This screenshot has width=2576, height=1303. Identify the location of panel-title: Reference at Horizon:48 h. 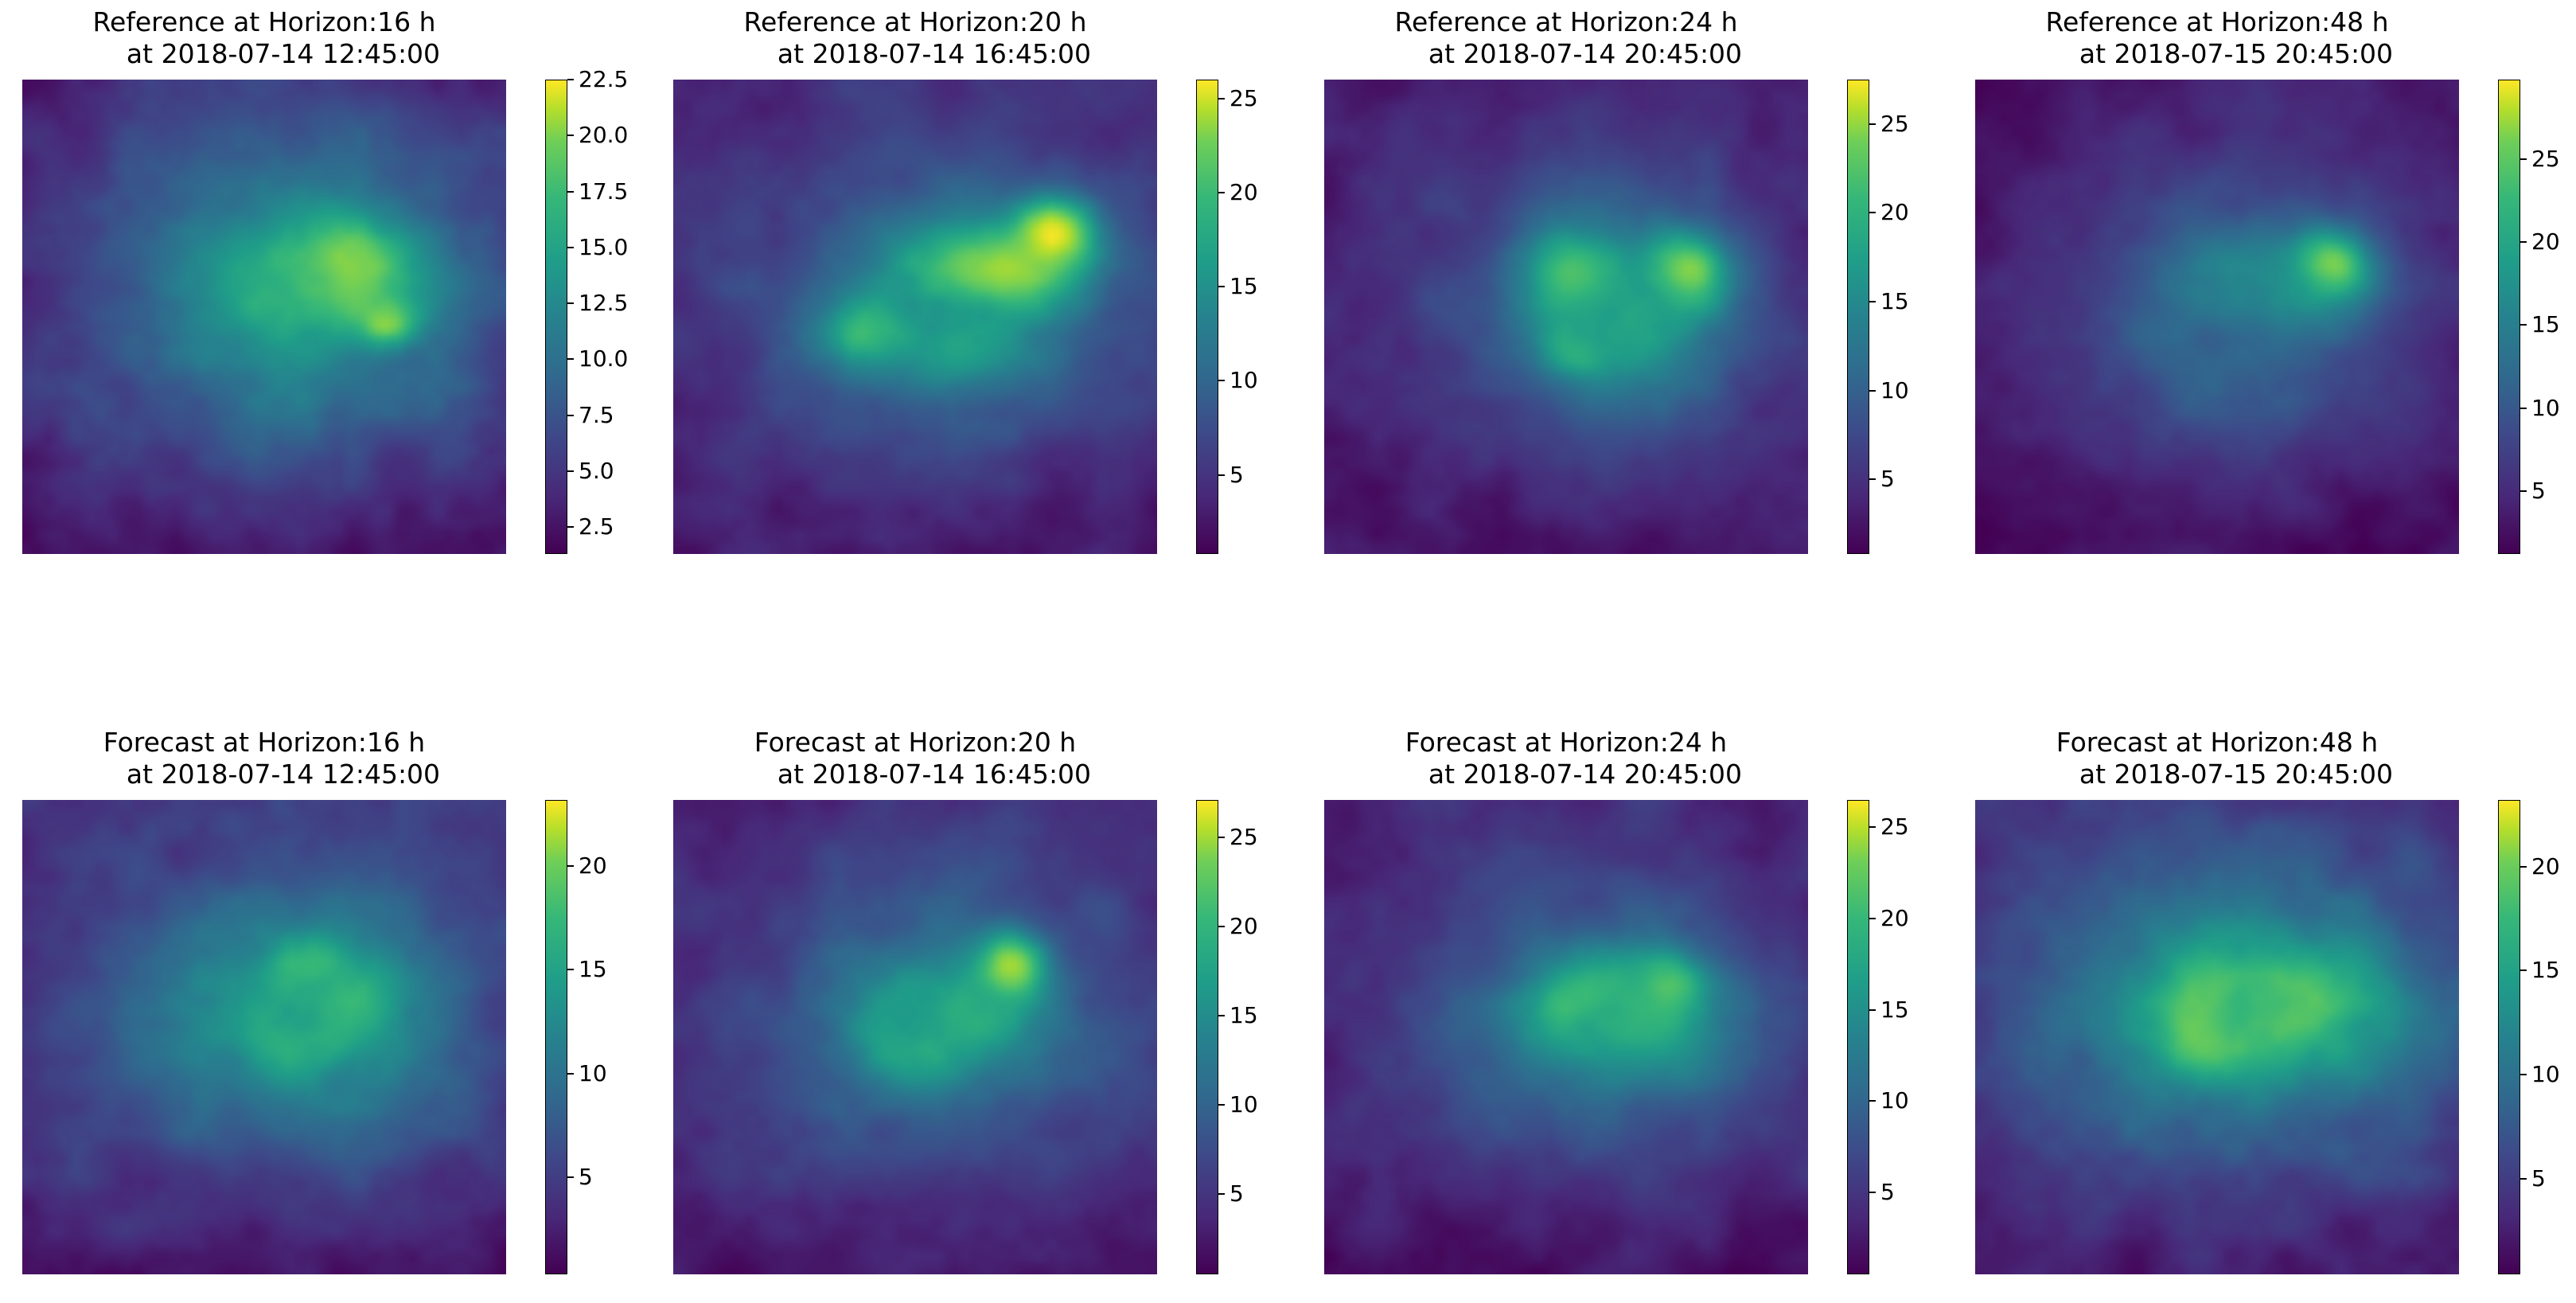
(2217, 21).